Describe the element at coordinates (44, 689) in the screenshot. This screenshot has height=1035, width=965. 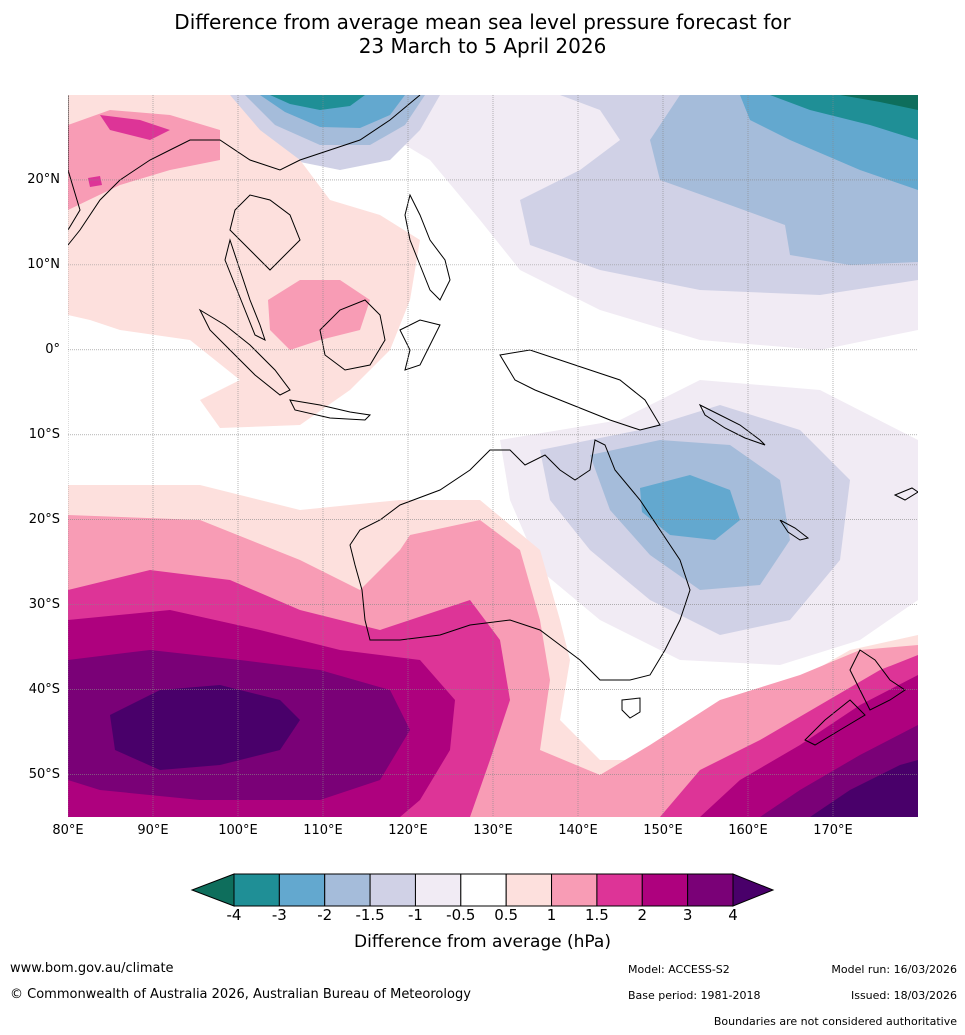
I see `lat-label: 40°S` at that location.